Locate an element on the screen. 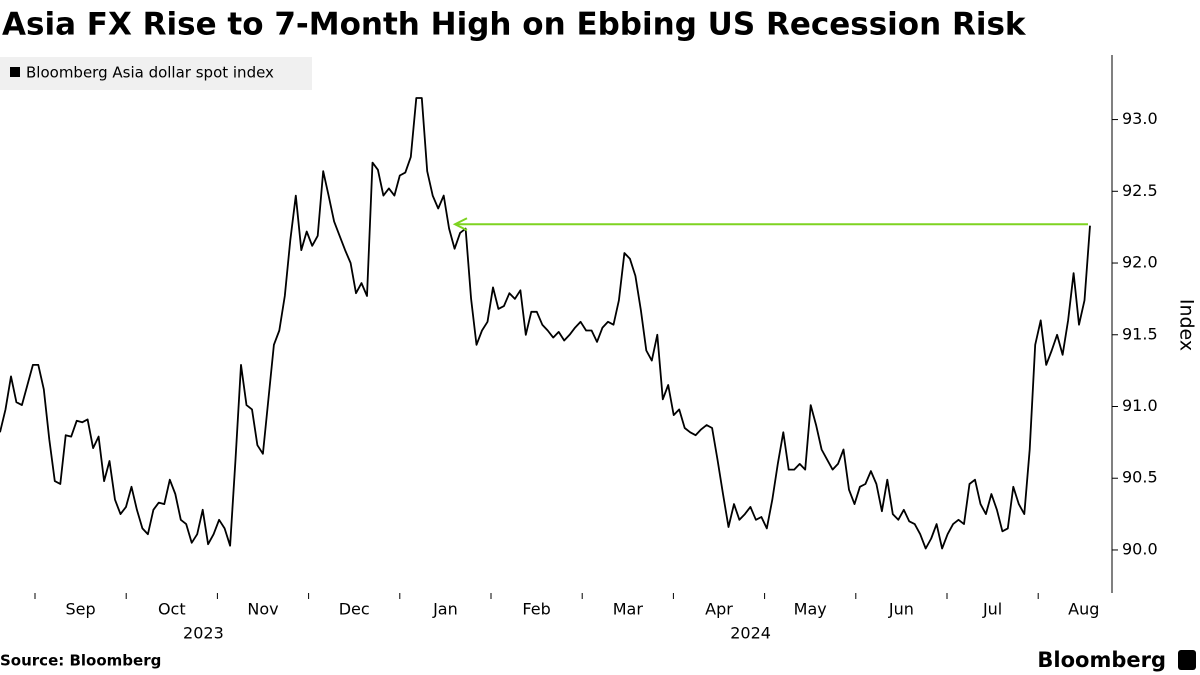  y-tick-label: 90.5 is located at coordinates (1140, 477).